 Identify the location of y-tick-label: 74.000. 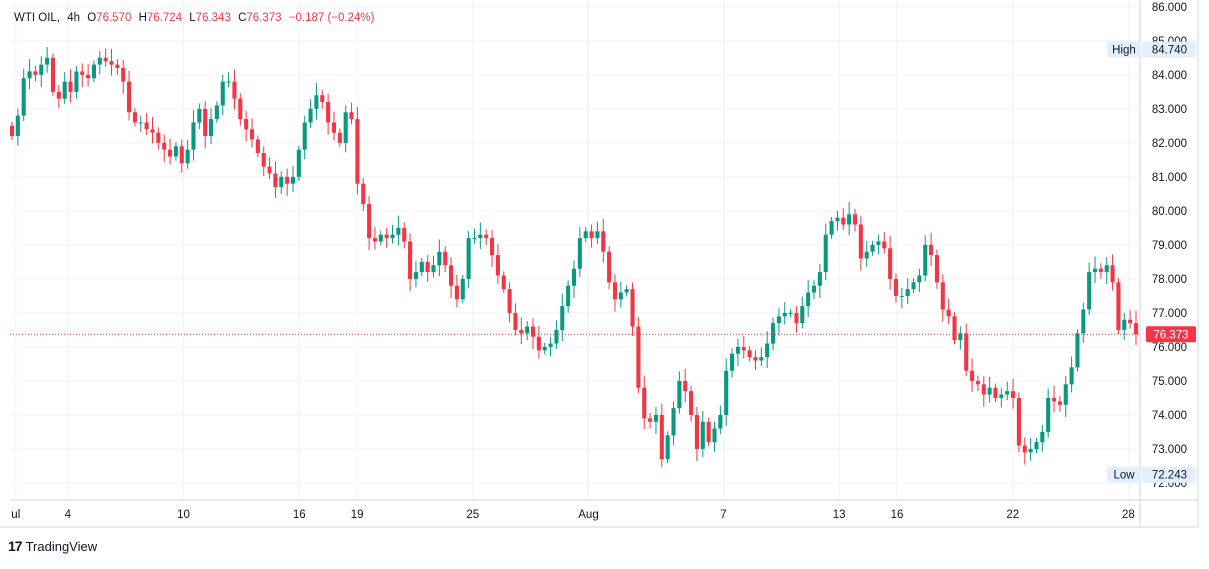
(1169, 416).